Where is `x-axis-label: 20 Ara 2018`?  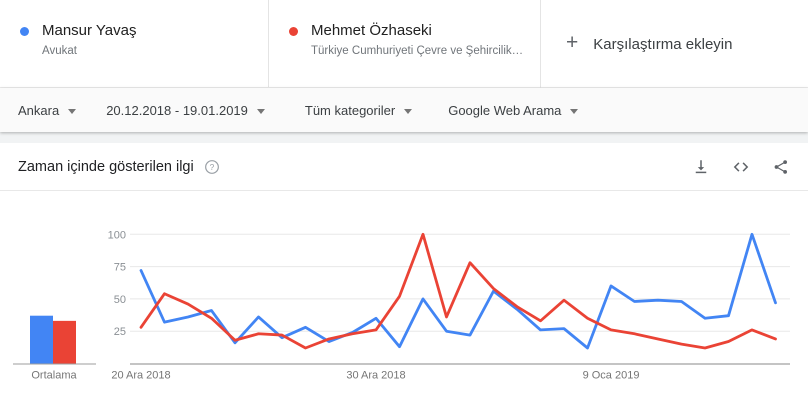 x-axis-label: 20 Ara 2018 is located at coordinates (140, 376).